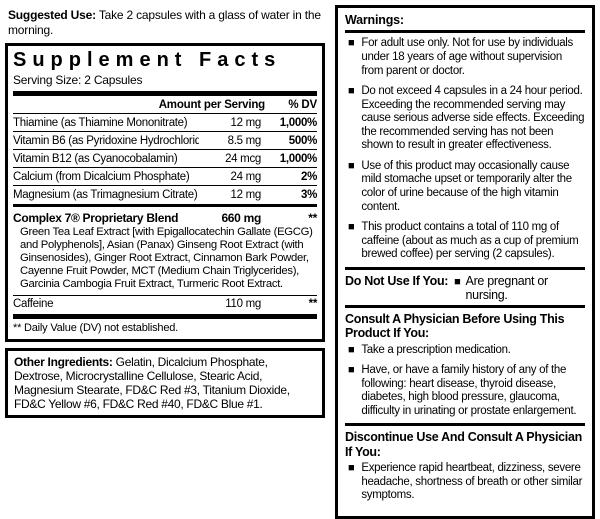 The width and height of the screenshot is (600, 519). I want to click on do-not-use-text: Are pregnant or nursing., so click(507, 287).